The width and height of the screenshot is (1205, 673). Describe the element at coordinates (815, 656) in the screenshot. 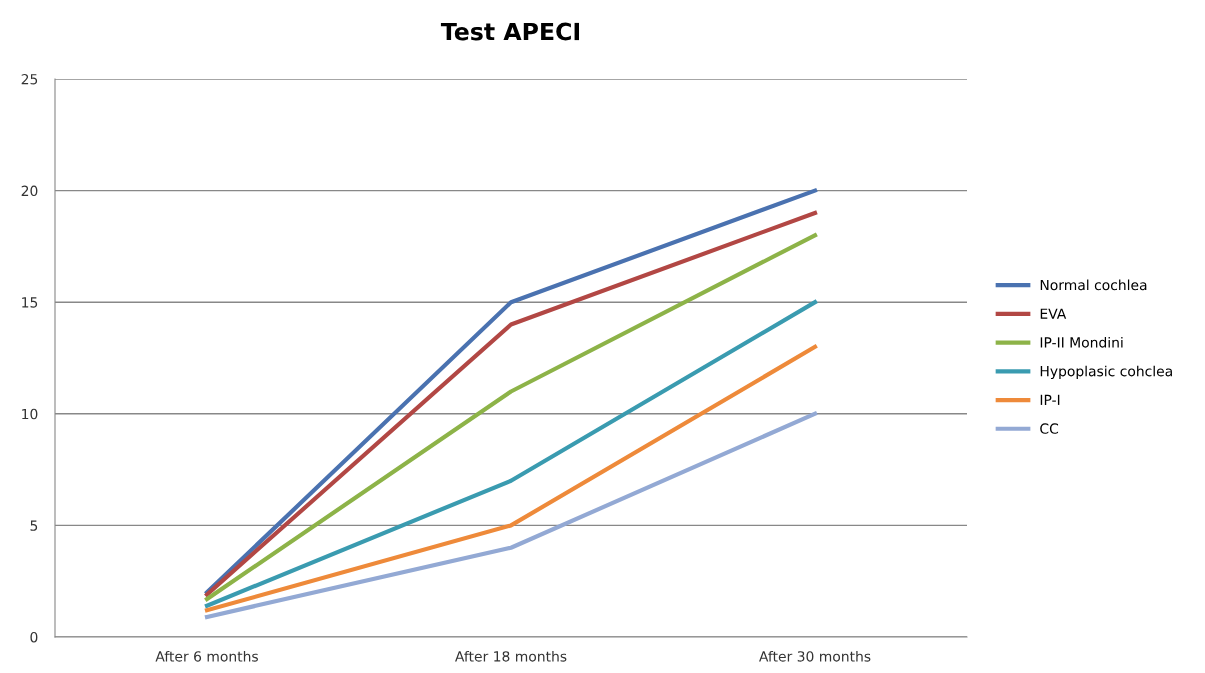

I see `x-tick-label: After 30 months` at that location.